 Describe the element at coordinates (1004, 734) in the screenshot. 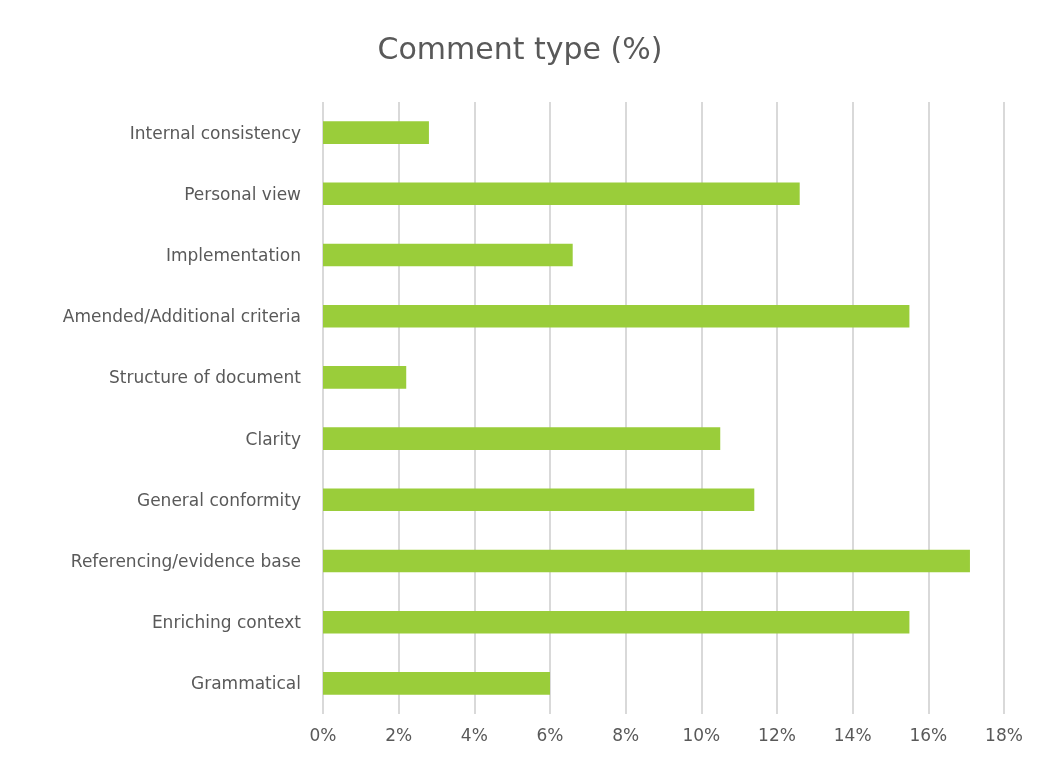

I see `x-tick-label: 18%` at that location.